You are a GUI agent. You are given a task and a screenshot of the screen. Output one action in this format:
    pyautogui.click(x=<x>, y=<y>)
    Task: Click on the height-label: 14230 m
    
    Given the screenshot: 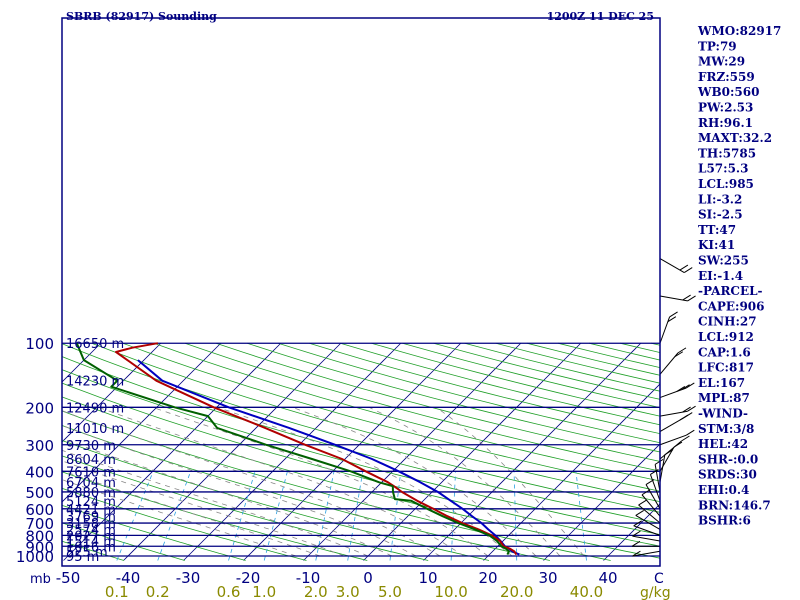 What is the action you would take?
    pyautogui.click(x=95, y=382)
    